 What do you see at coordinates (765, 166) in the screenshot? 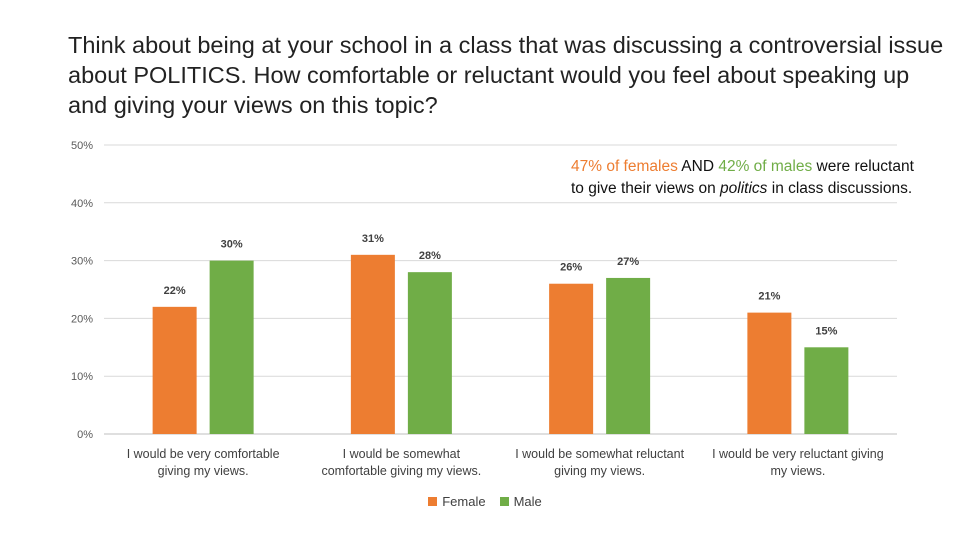
I see `annotation-male-stat: 42% of males` at bounding box center [765, 166].